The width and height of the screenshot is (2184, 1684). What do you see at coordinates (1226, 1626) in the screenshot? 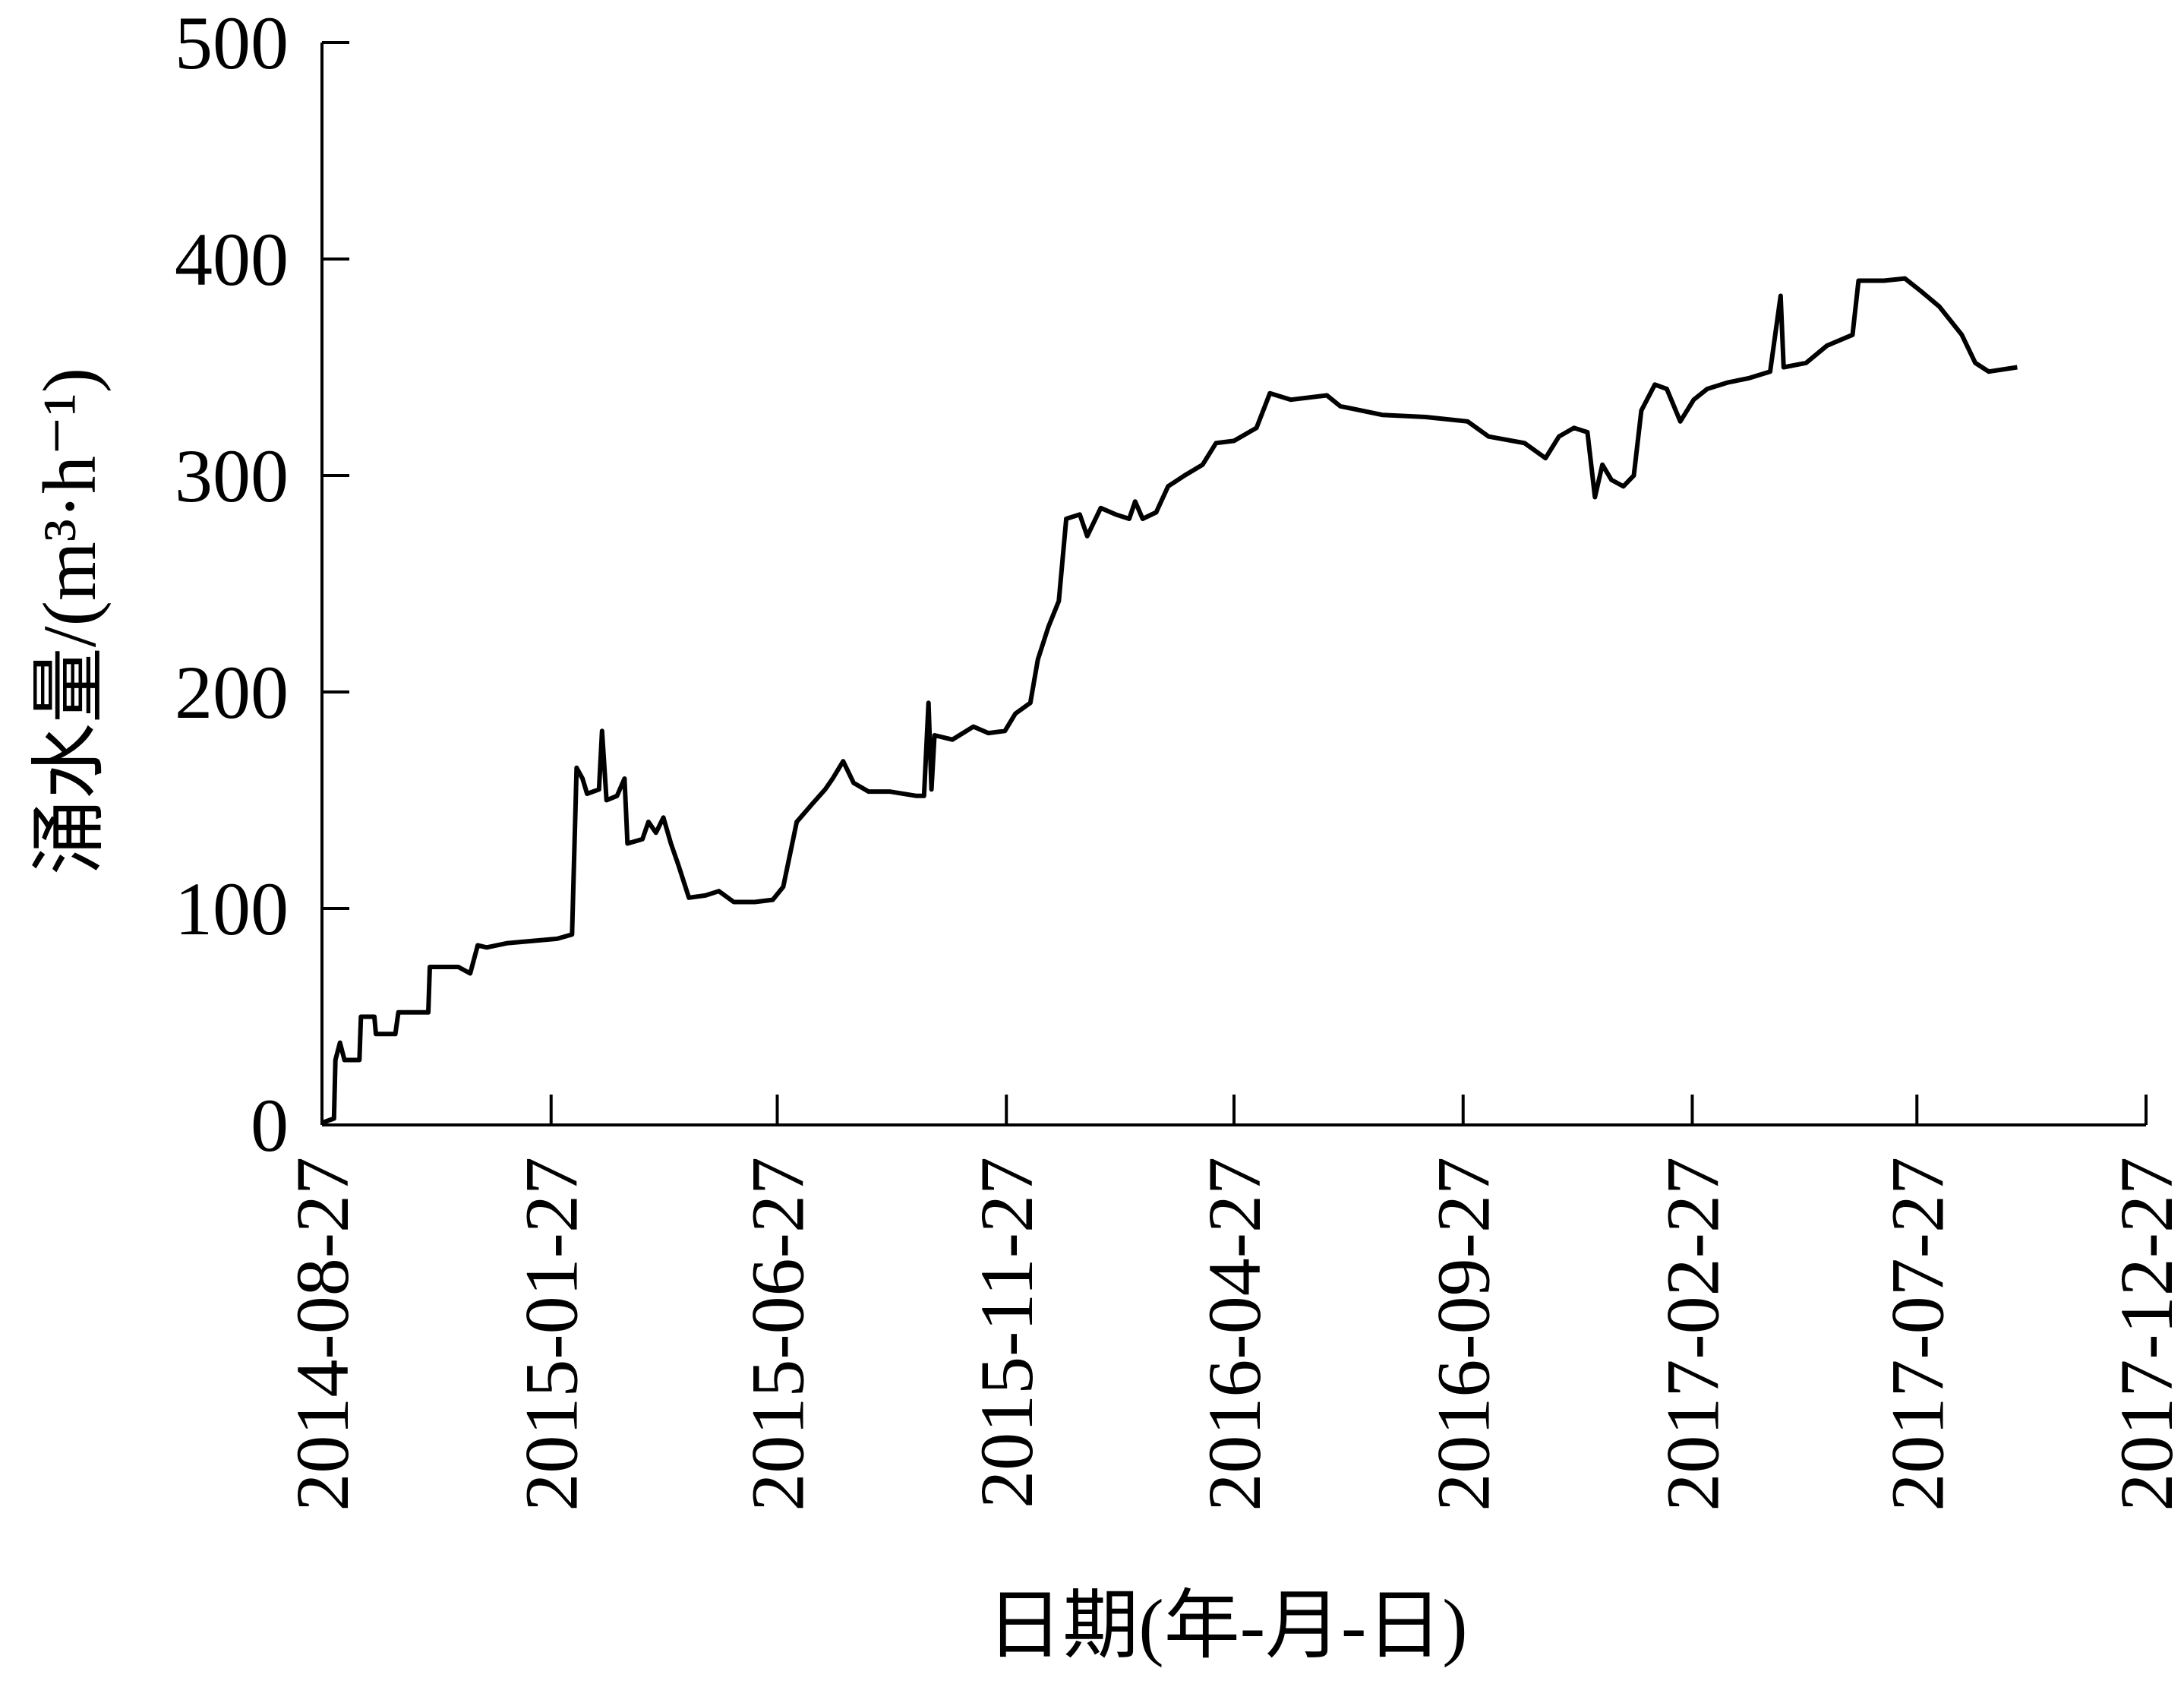
I see `x-axis-label: 日期(年-月-日)` at bounding box center [1226, 1626].